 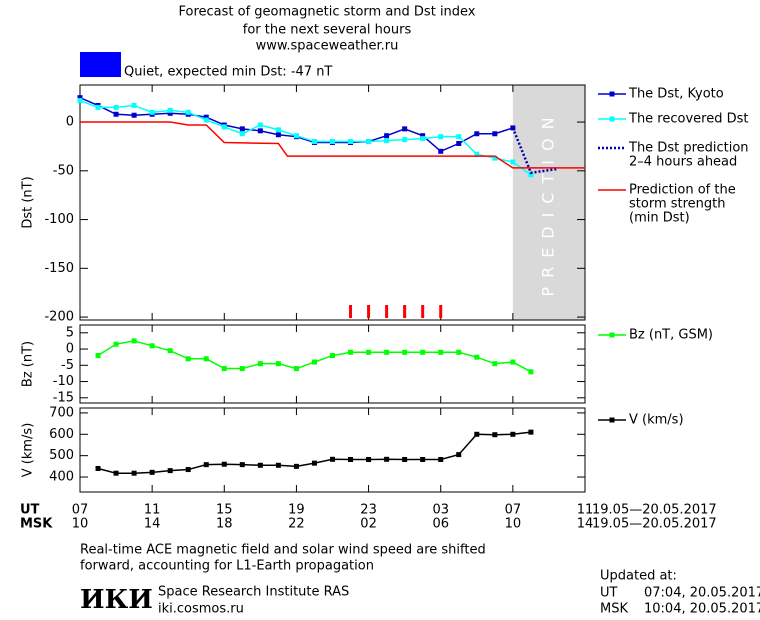 What do you see at coordinates (368, 524) in the screenshot?
I see `x-tick-label-msk: 02` at bounding box center [368, 524].